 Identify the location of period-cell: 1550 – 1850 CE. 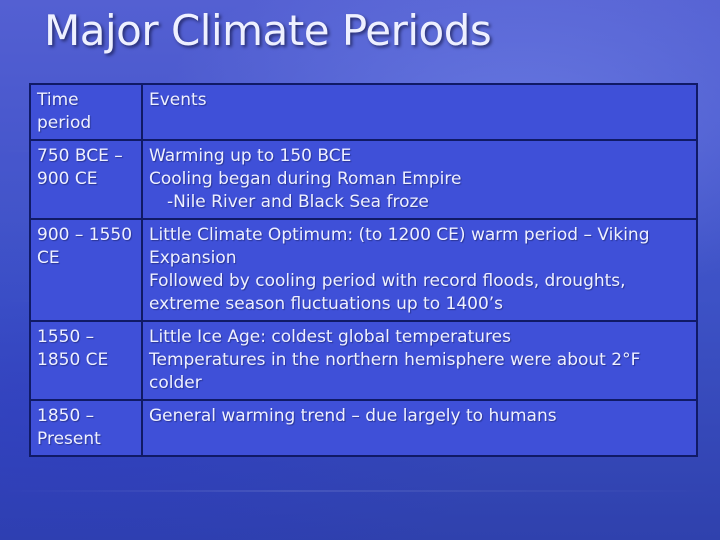
(86, 360).